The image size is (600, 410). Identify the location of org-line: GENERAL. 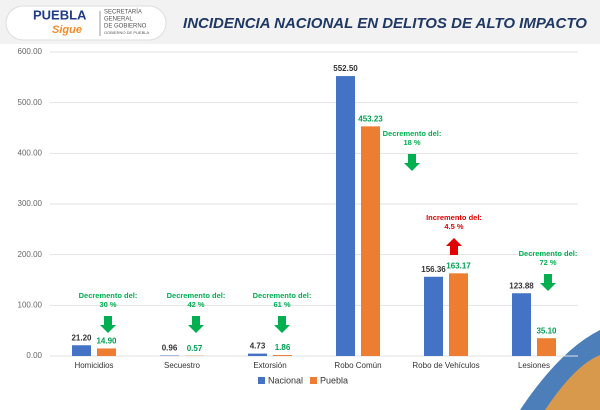
(118, 20).